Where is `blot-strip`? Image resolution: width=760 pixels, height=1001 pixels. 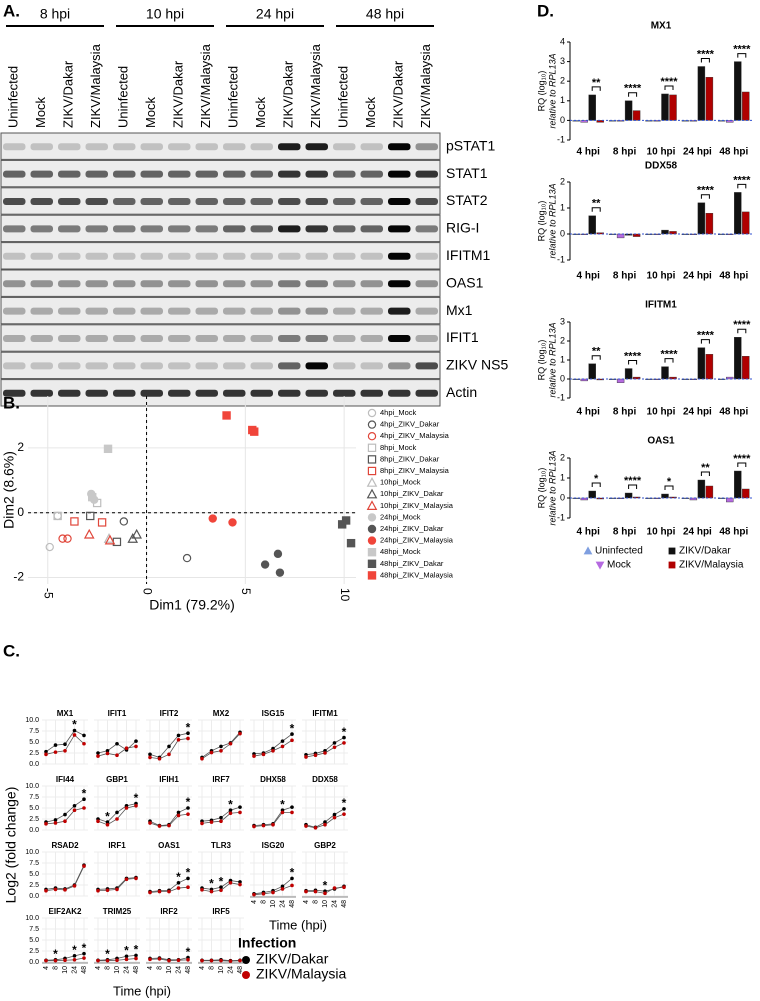 blot-strip is located at coordinates (220, 256).